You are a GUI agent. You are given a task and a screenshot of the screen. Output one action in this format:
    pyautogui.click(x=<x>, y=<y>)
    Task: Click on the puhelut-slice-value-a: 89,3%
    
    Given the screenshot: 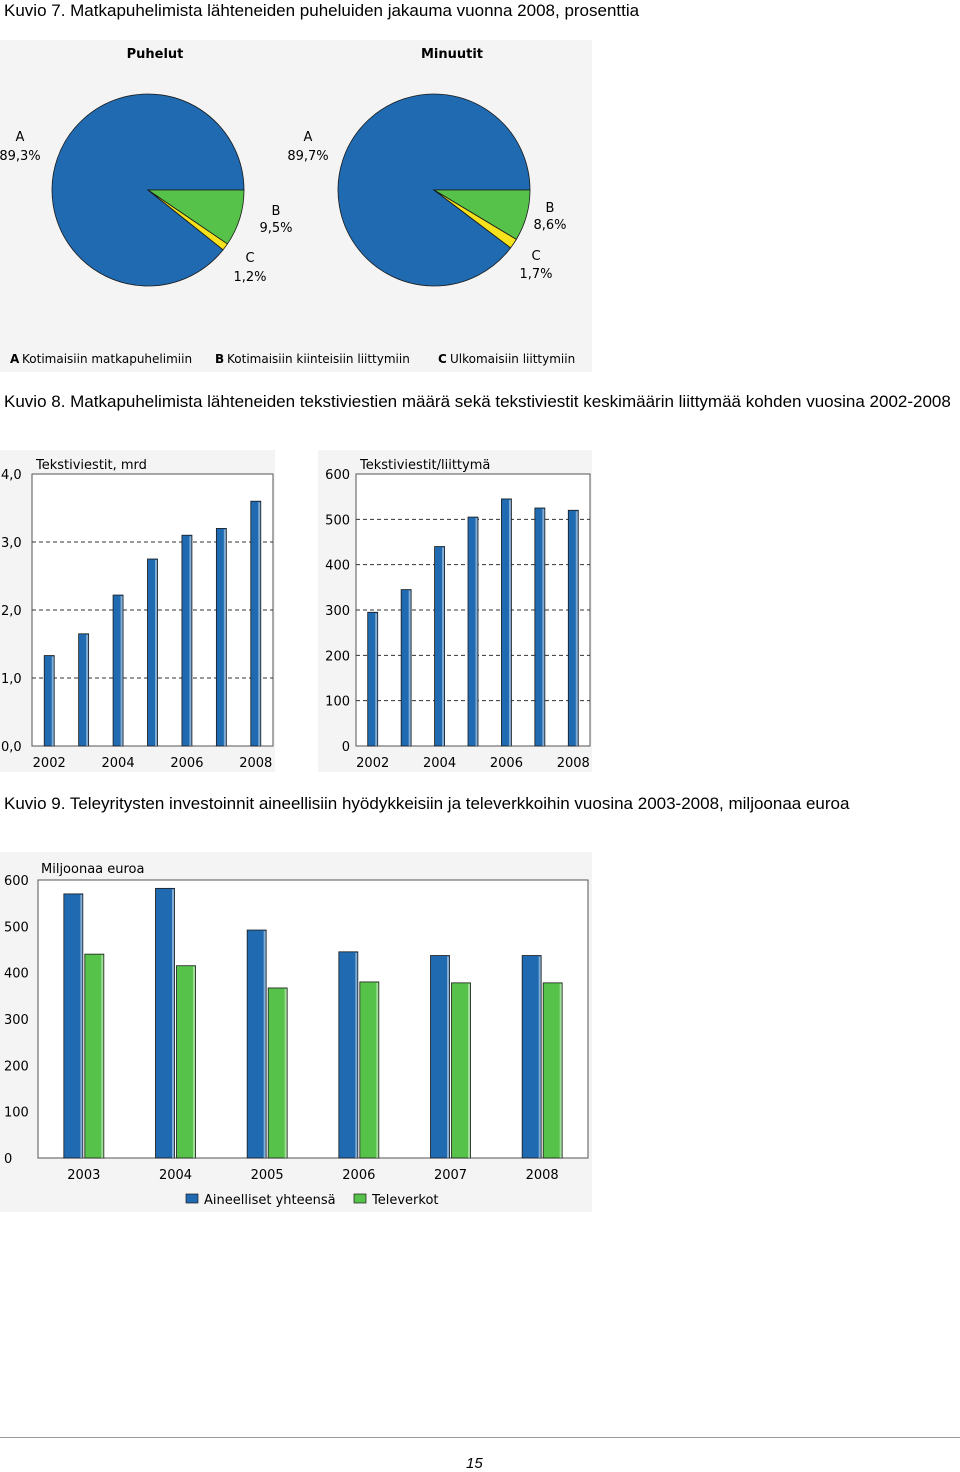 What is the action you would take?
    pyautogui.click(x=20, y=156)
    